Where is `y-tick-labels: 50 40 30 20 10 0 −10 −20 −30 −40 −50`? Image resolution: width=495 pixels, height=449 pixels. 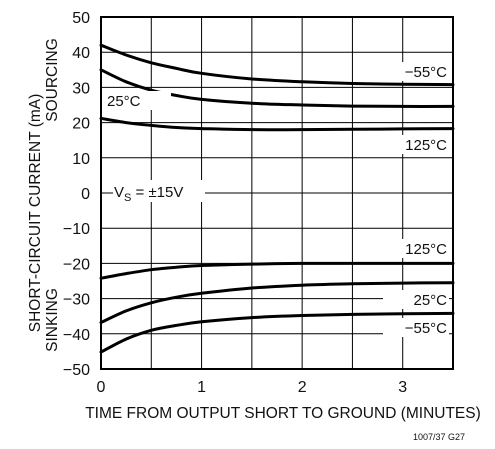
y-tick-labels: 50 40 30 20 10 0 −10 −20 −30 −40 −50 is located at coordinates (76, 194).